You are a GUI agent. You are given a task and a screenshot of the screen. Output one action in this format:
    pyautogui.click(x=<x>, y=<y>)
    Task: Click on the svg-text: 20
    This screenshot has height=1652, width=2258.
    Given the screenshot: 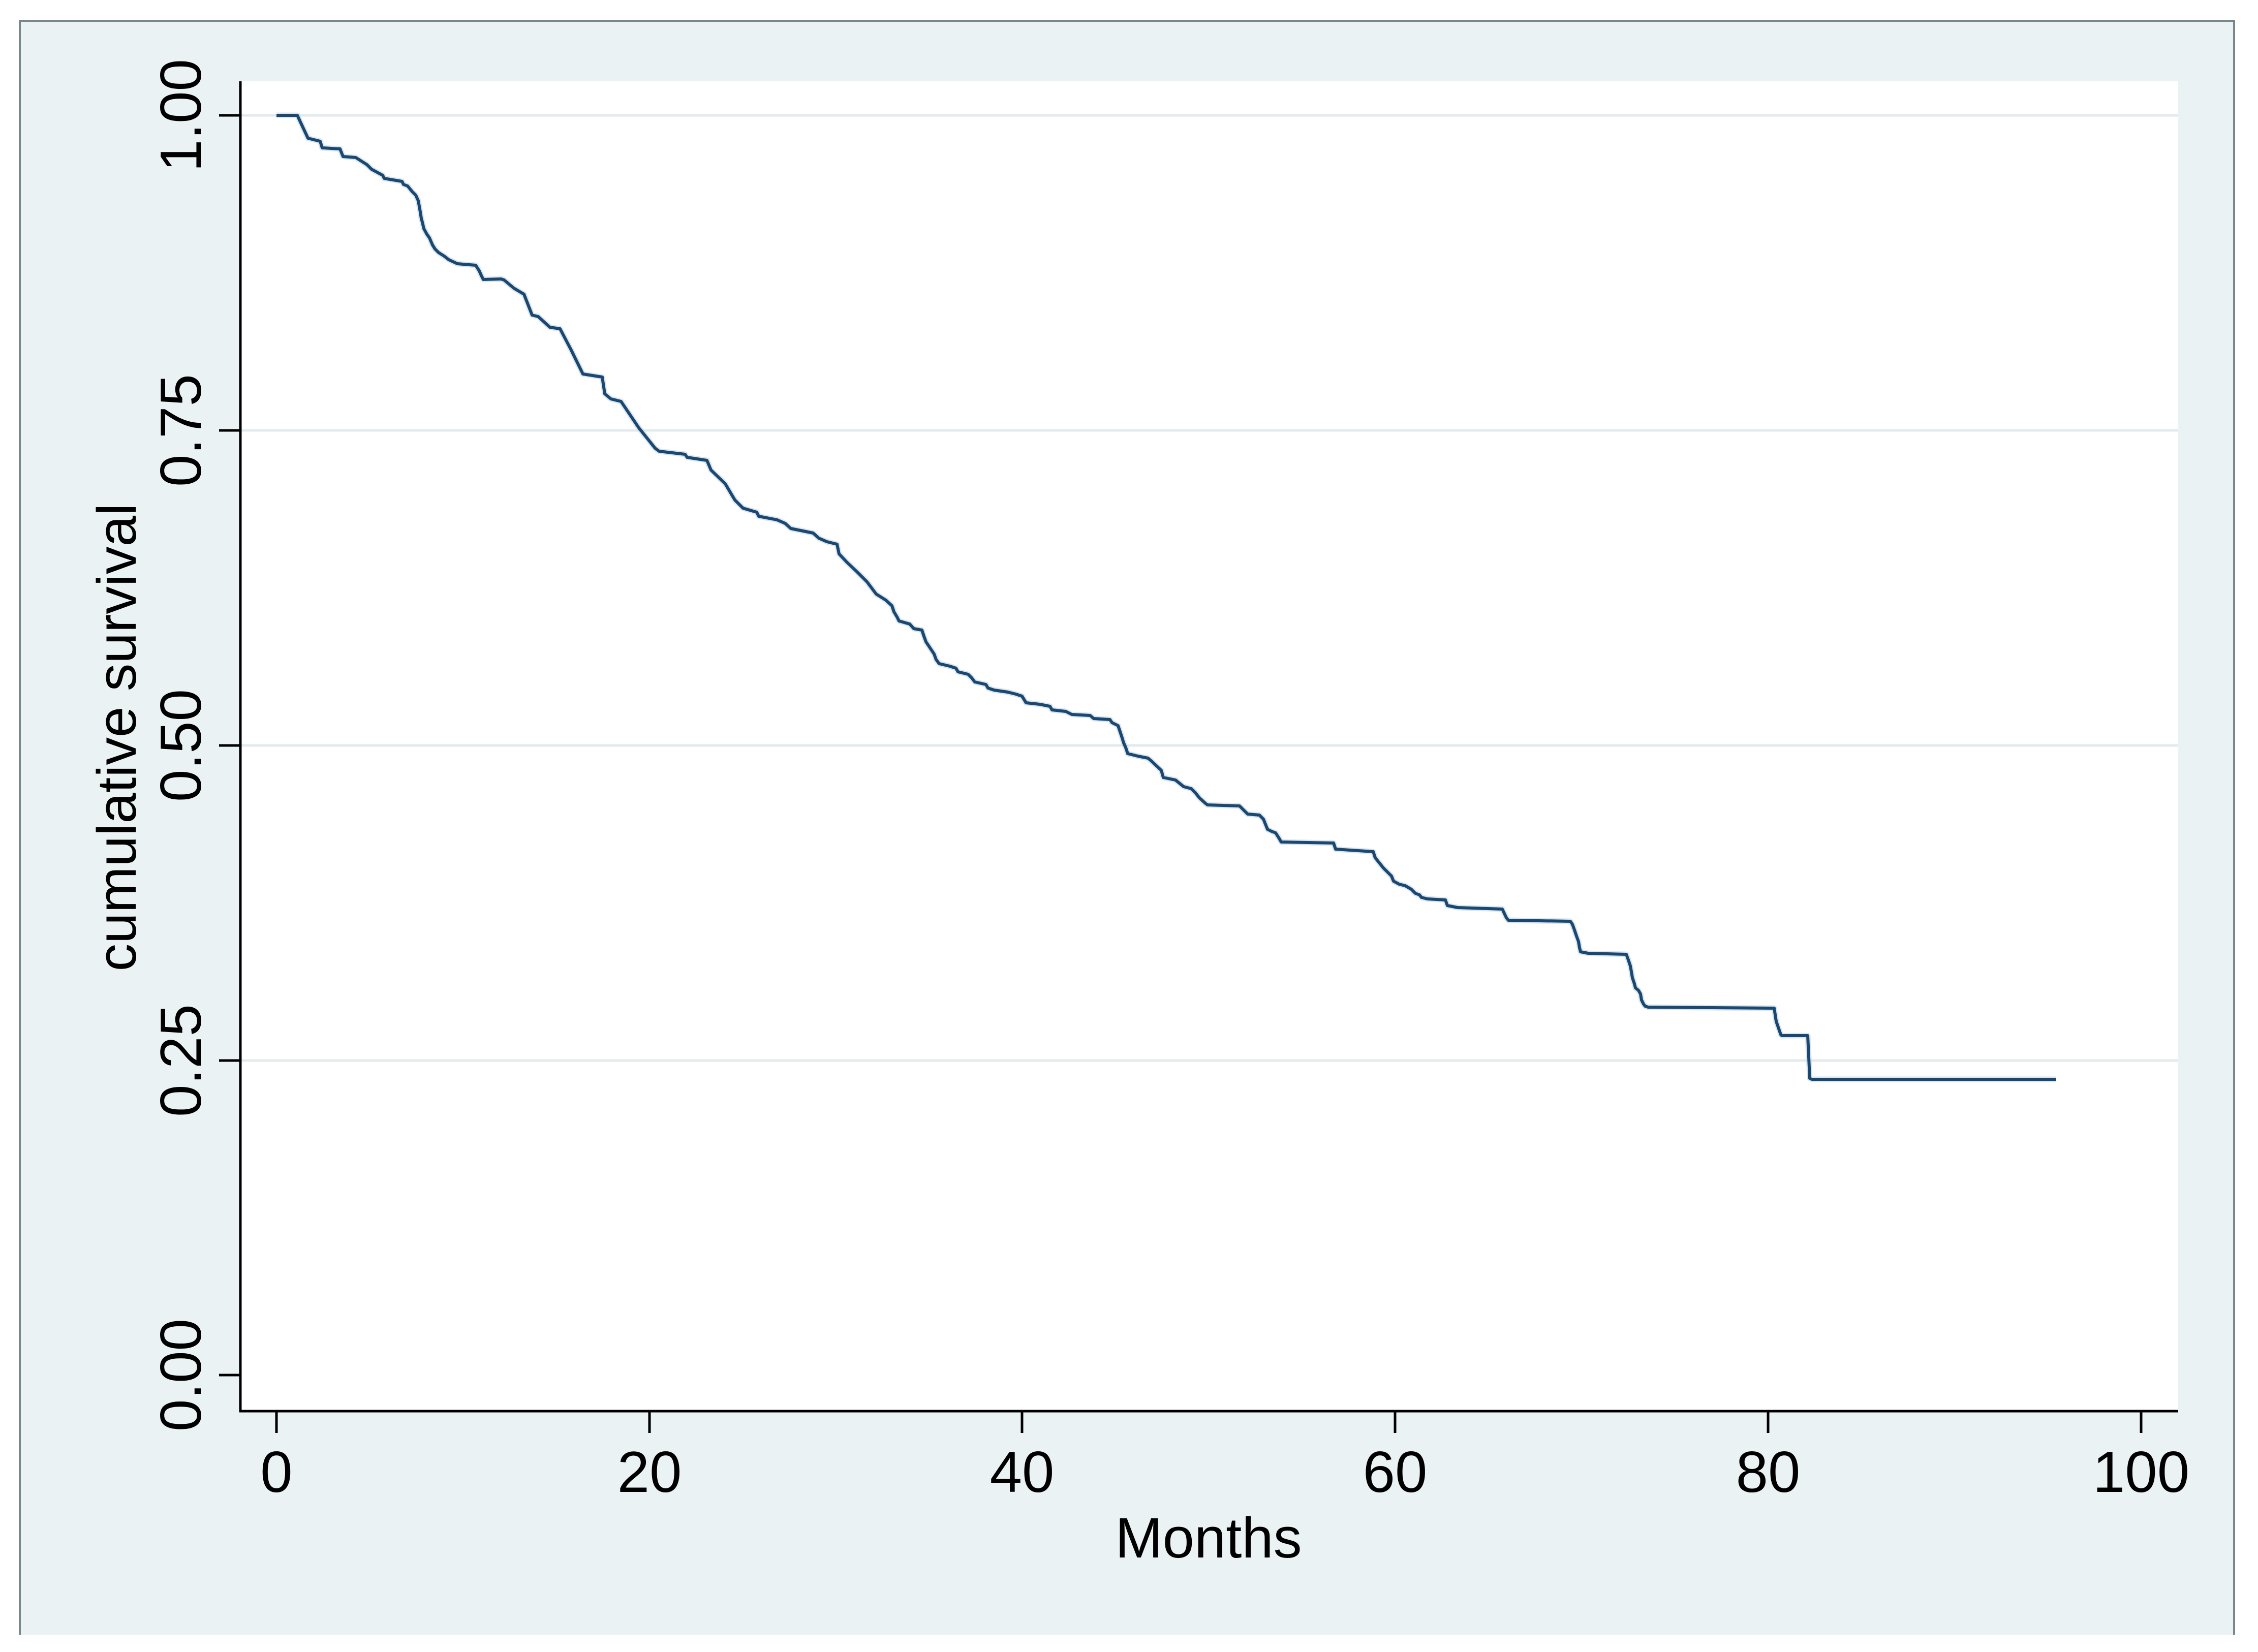 What is the action you would take?
    pyautogui.click(x=649, y=1472)
    